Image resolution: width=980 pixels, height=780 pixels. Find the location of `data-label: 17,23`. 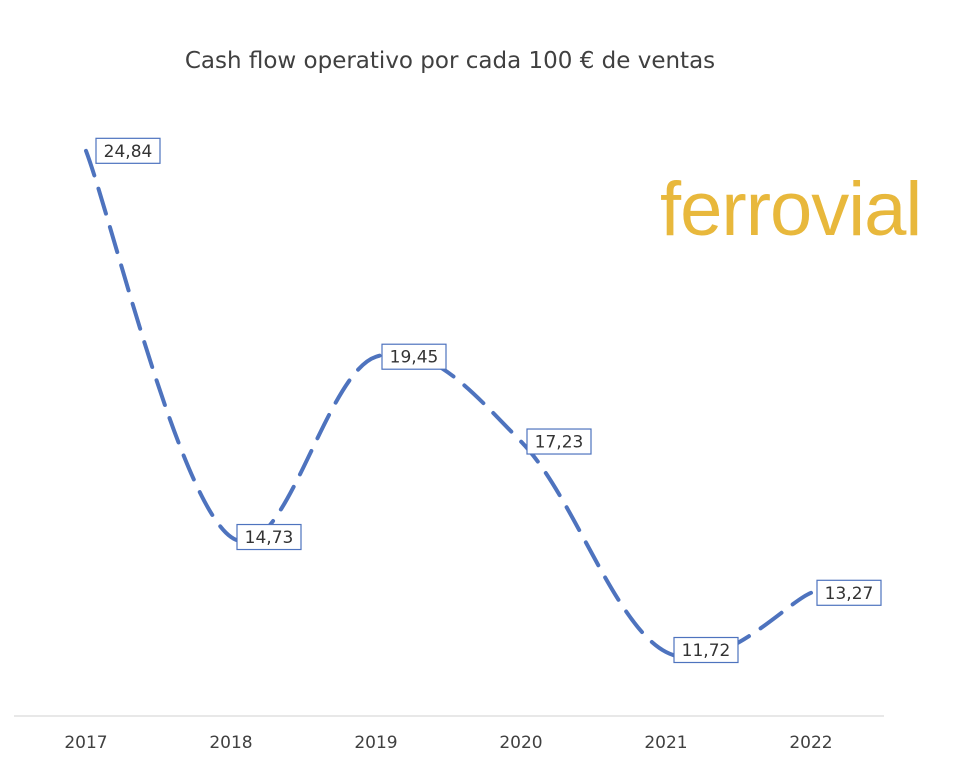

data-label: 17,23 is located at coordinates (559, 441).